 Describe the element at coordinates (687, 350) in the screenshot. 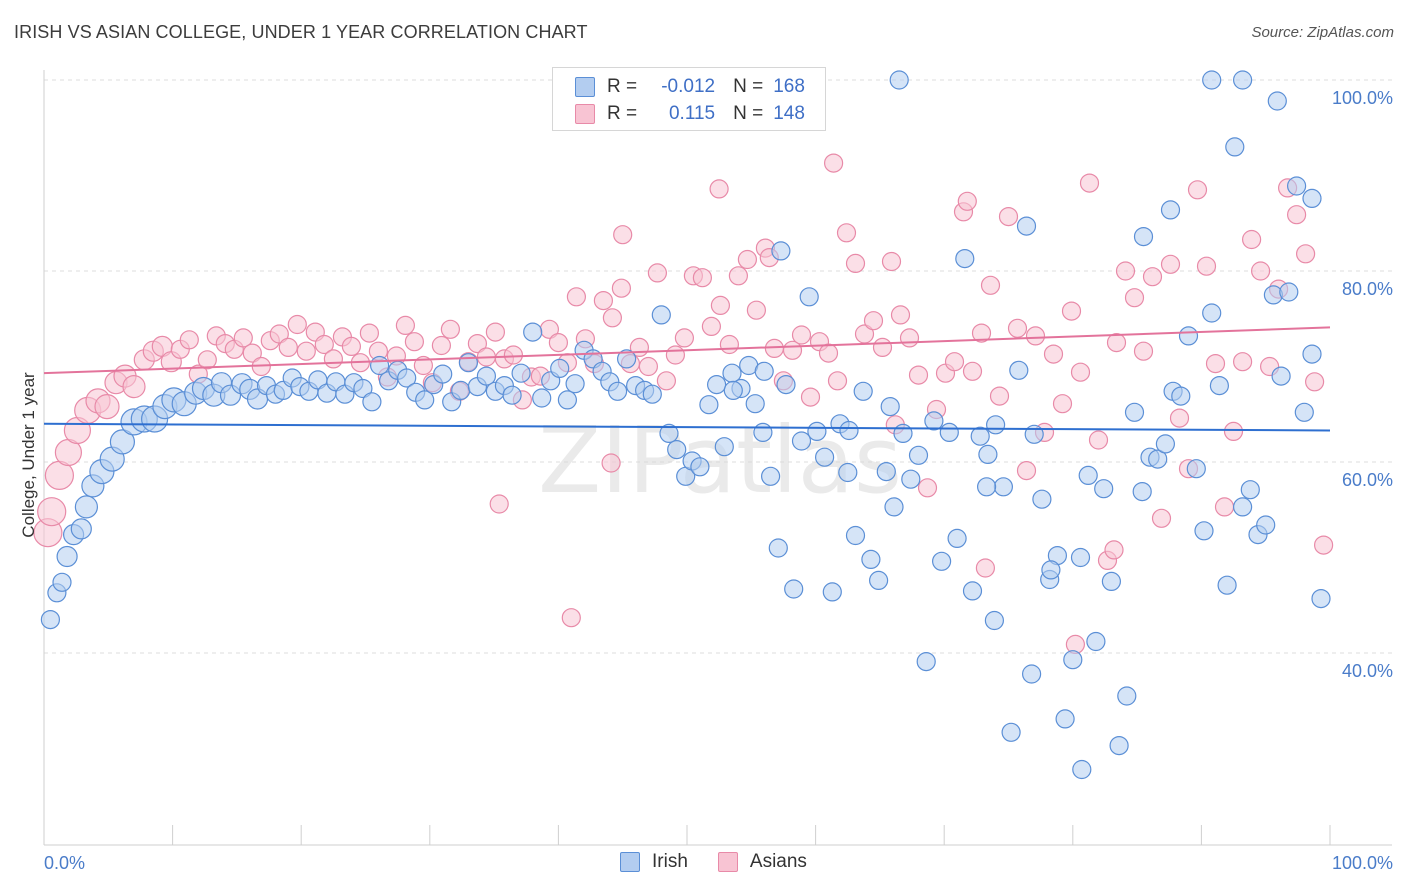

I see `asians-trend-line` at that location.